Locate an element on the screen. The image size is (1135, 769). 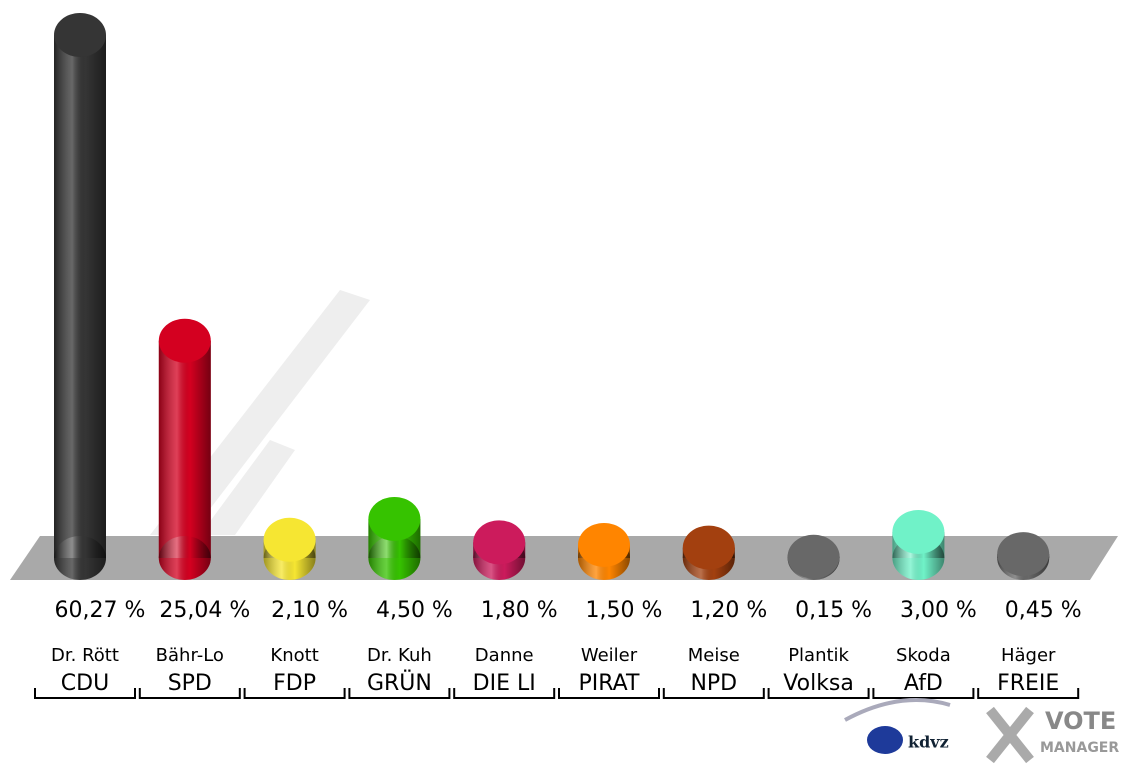
category-label: CDU is located at coordinates (85, 683).